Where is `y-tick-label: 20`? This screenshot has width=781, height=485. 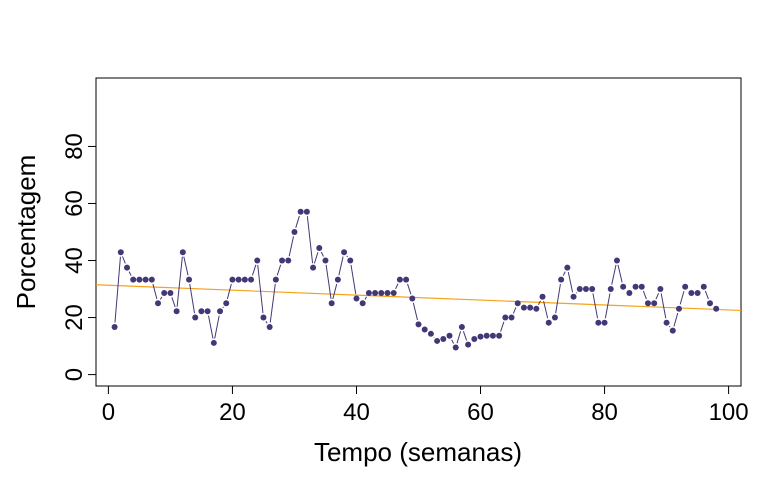 y-tick-label: 20 is located at coordinates (74, 317).